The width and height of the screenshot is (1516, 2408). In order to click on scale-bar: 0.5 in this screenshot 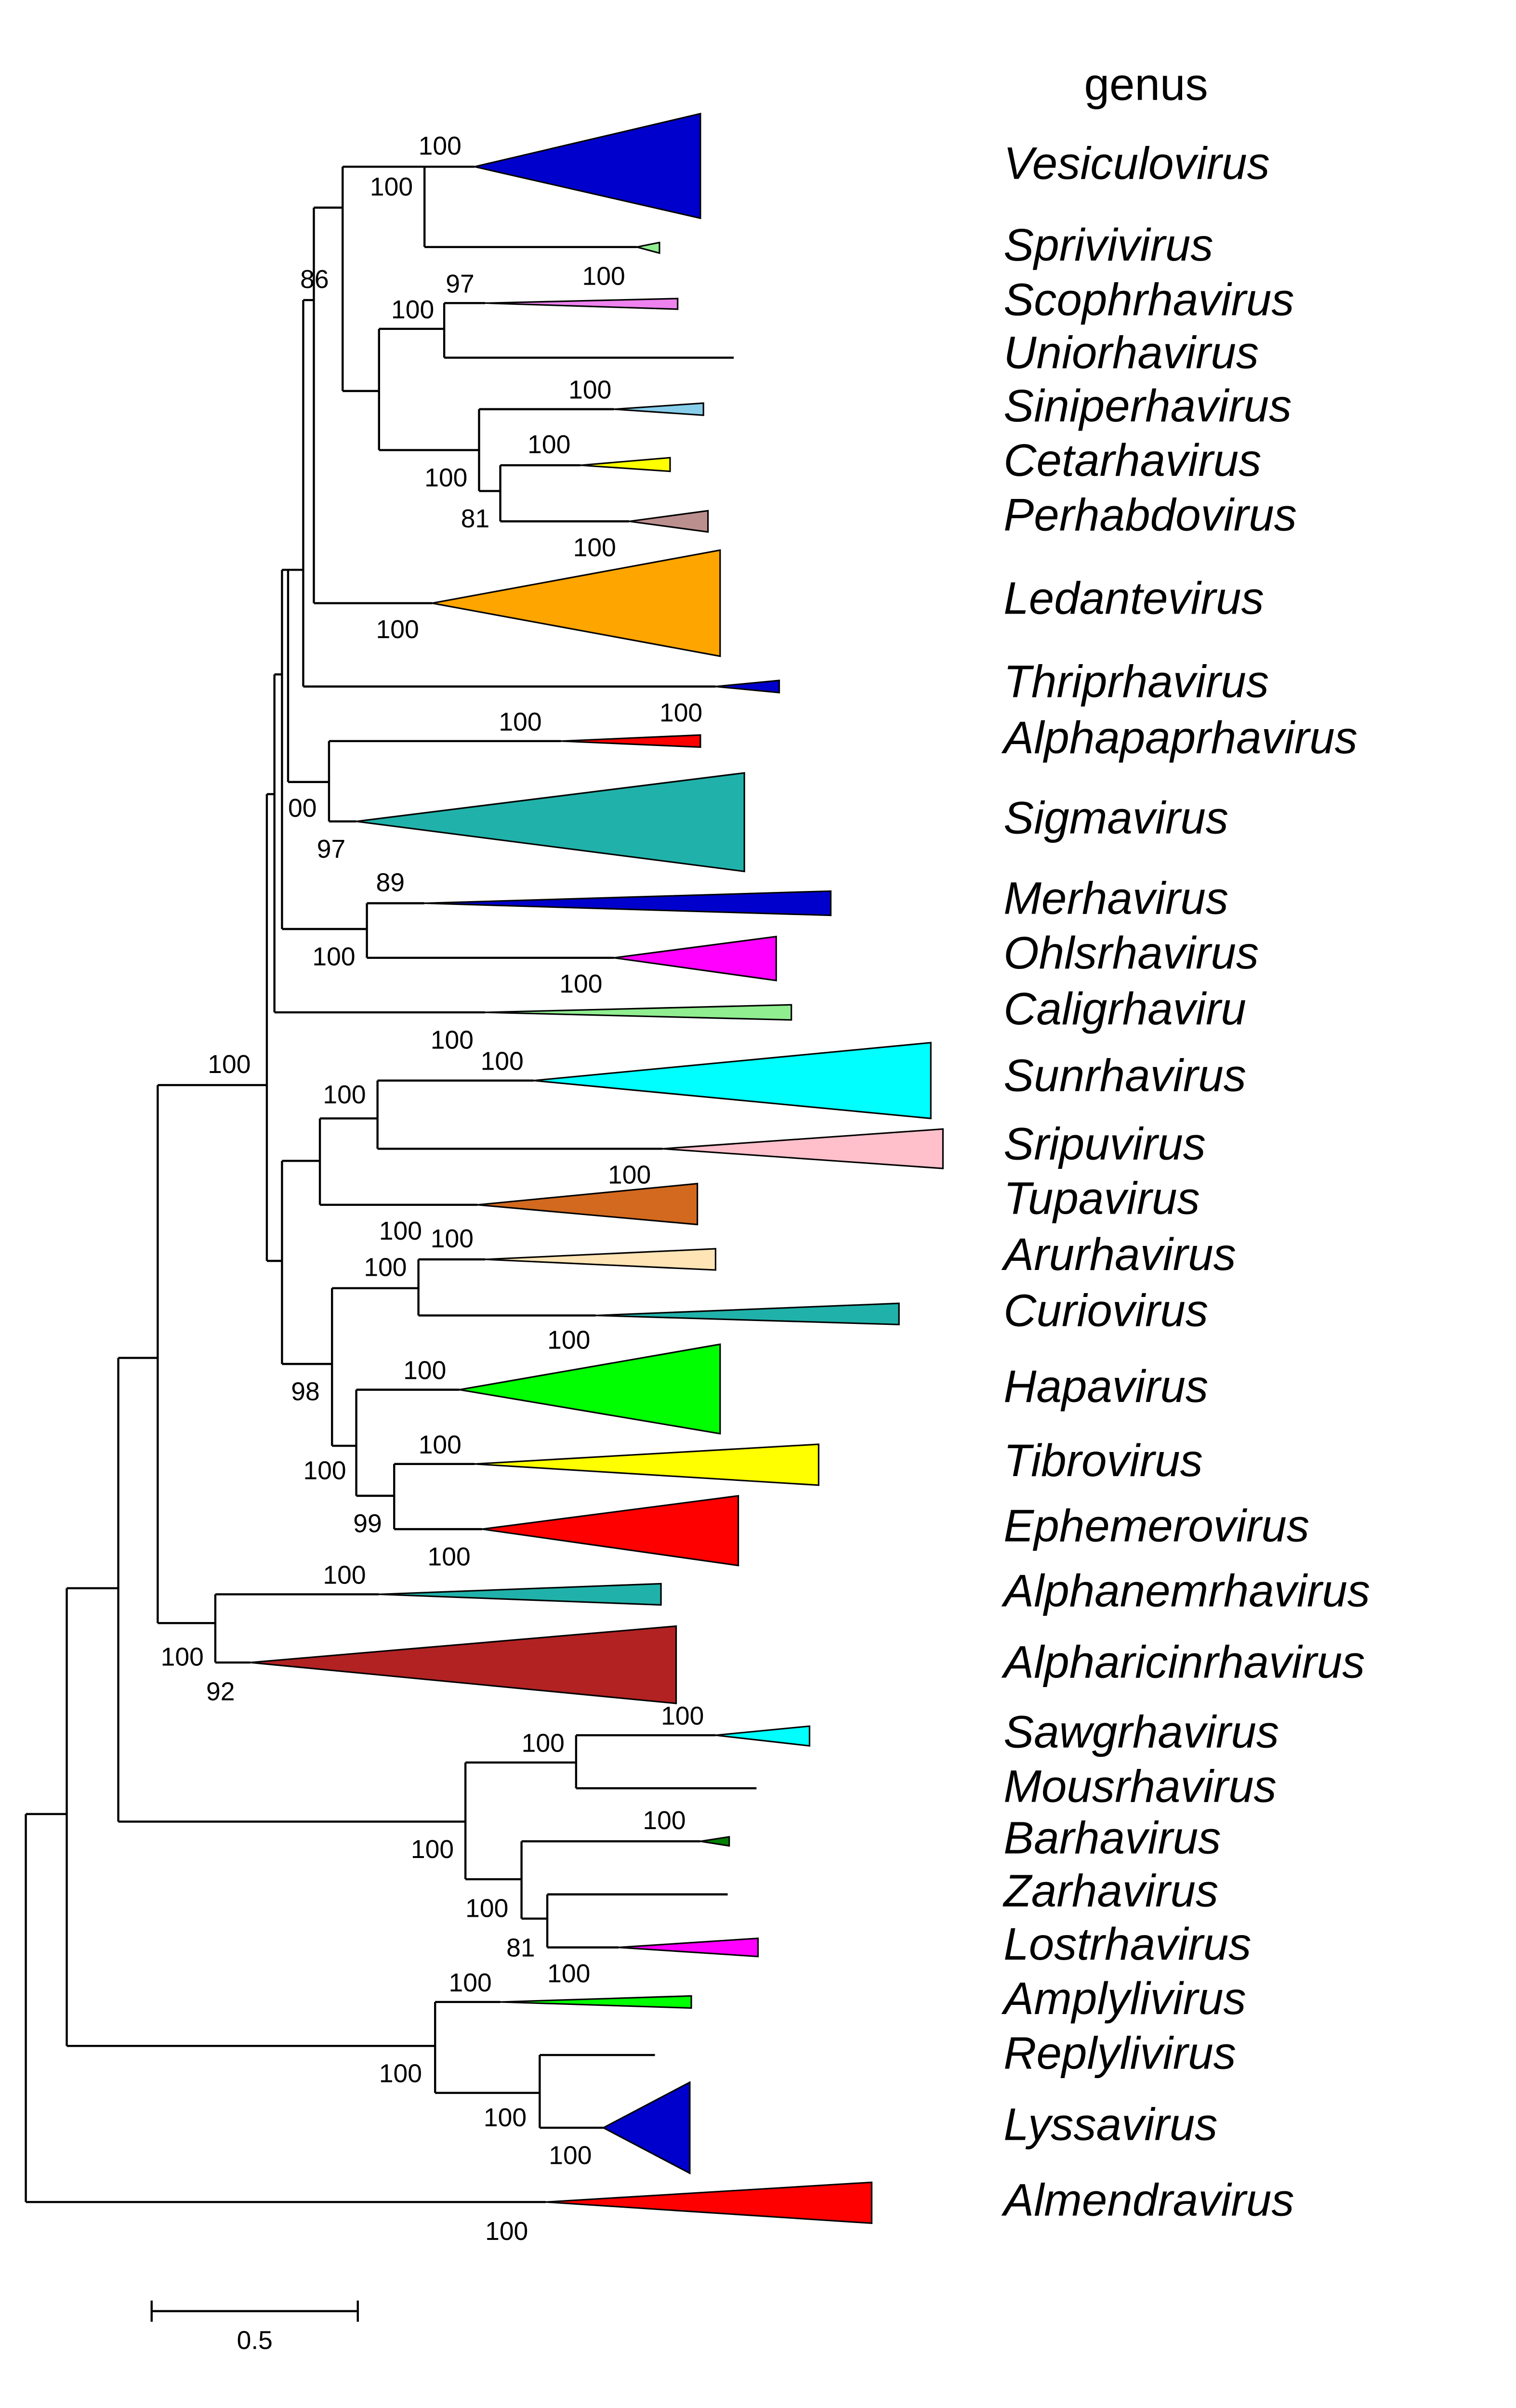, I will do `click(254, 2327)`.